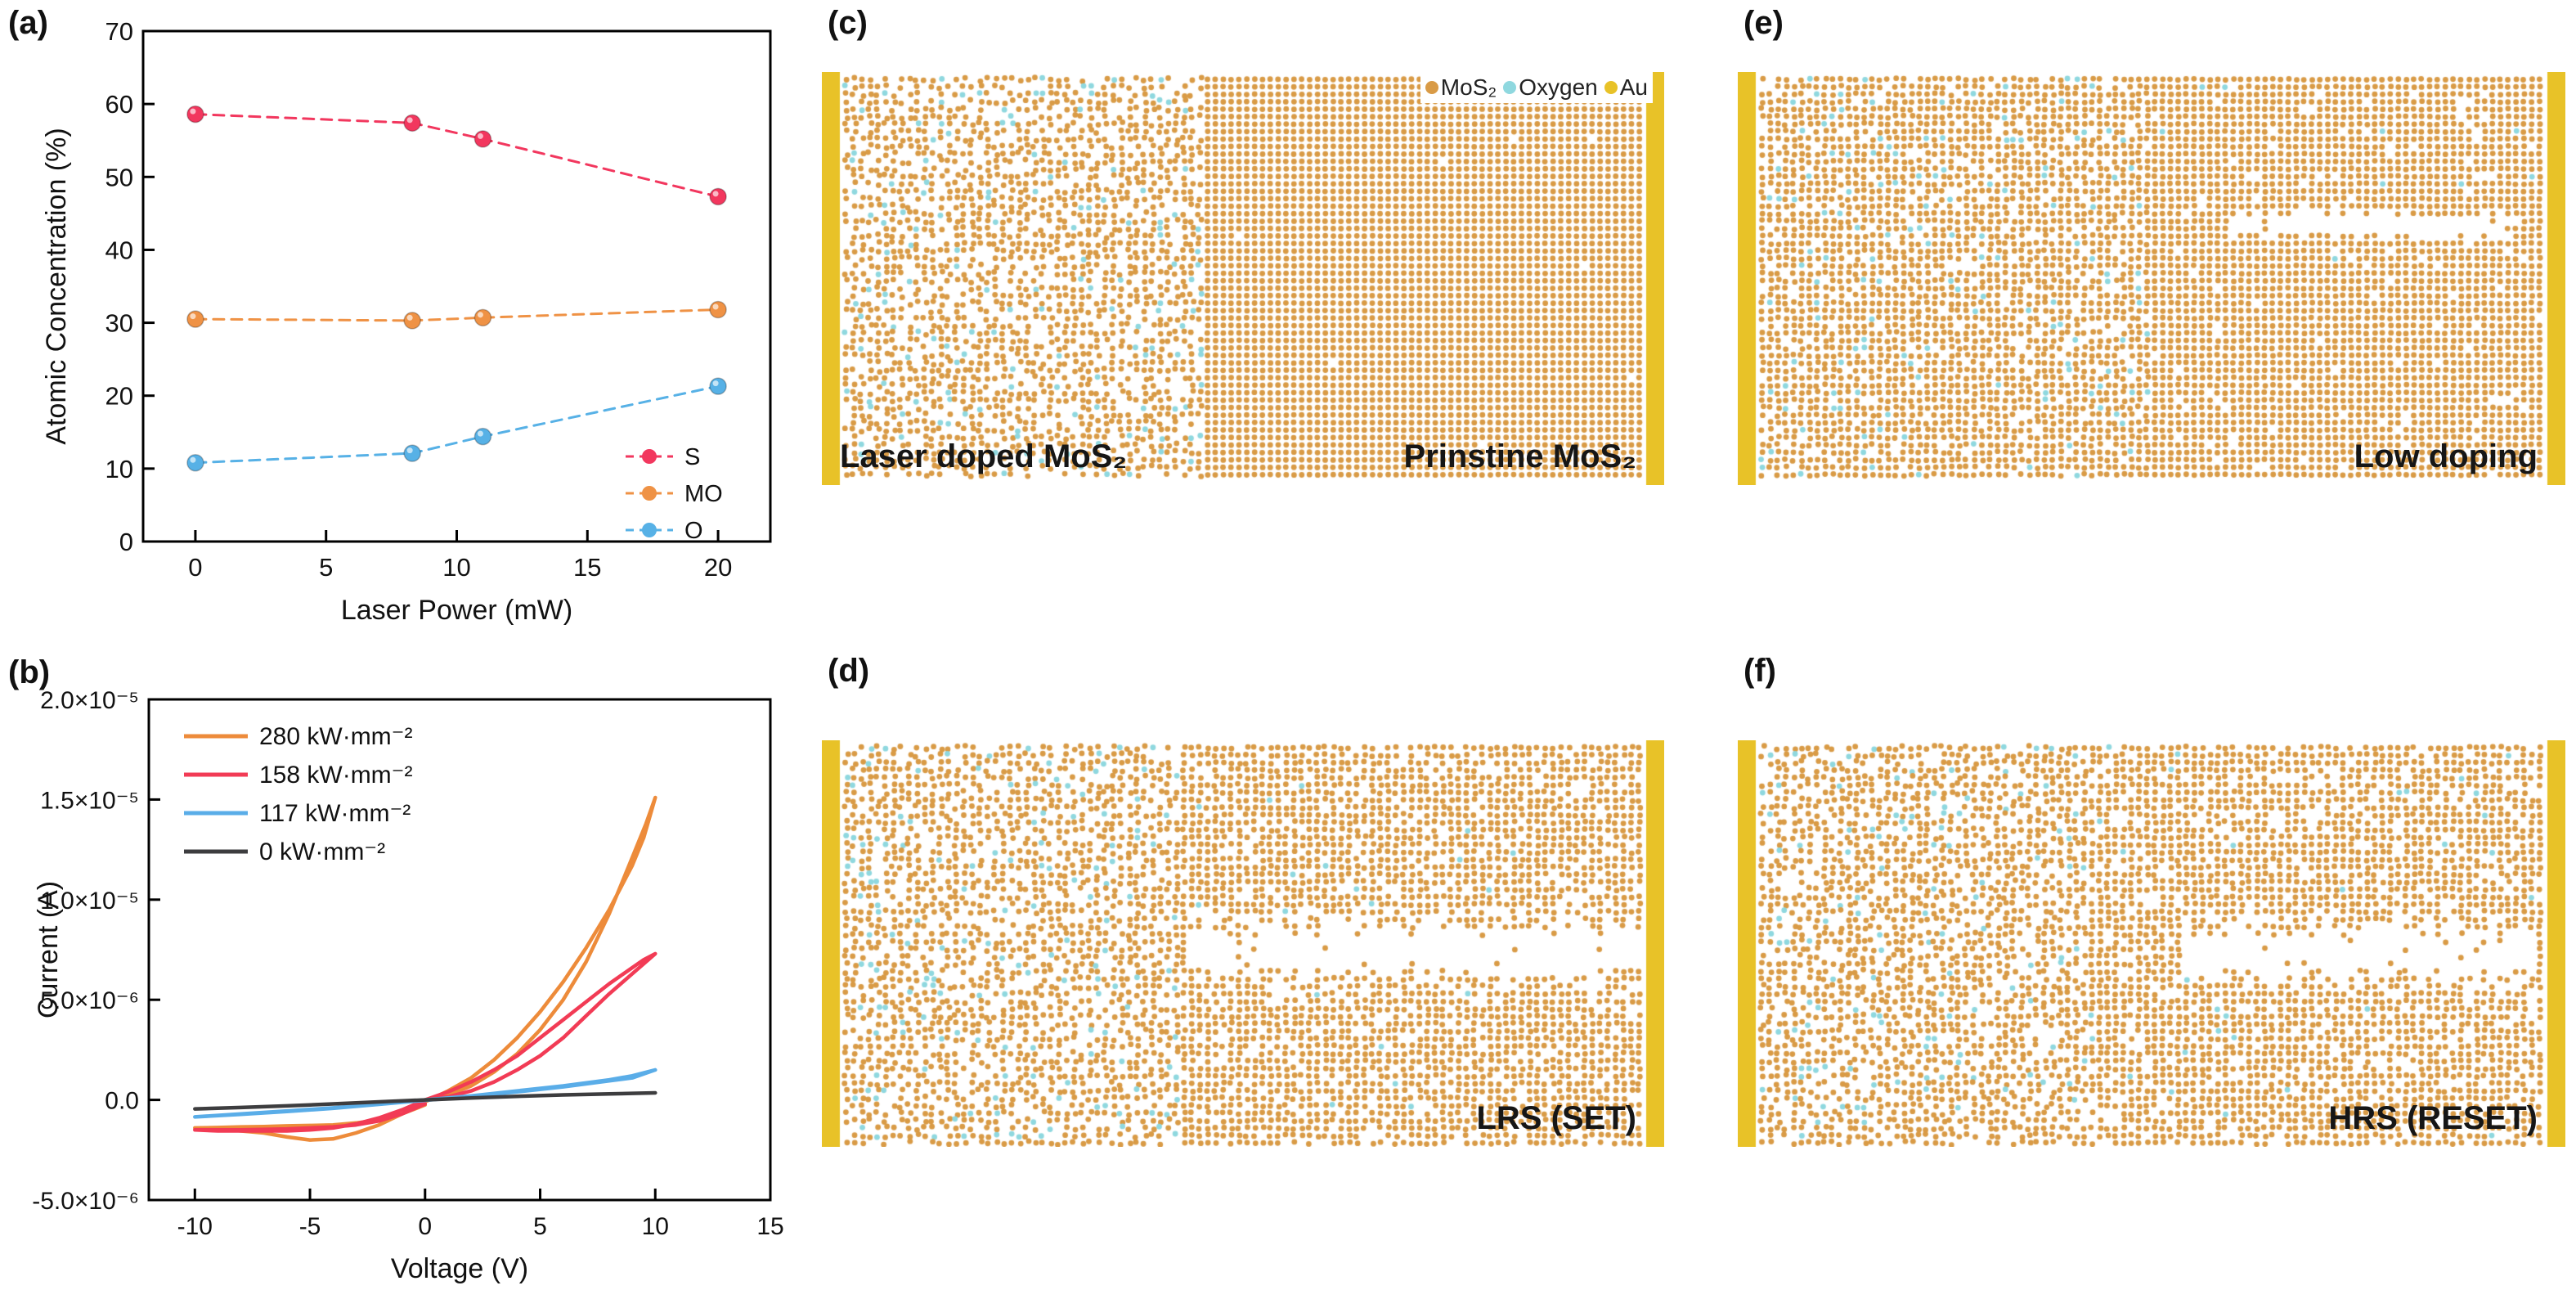 Image resolution: width=2576 pixels, height=1308 pixels. I want to click on lattice-canvas-d, so click(1243, 943).